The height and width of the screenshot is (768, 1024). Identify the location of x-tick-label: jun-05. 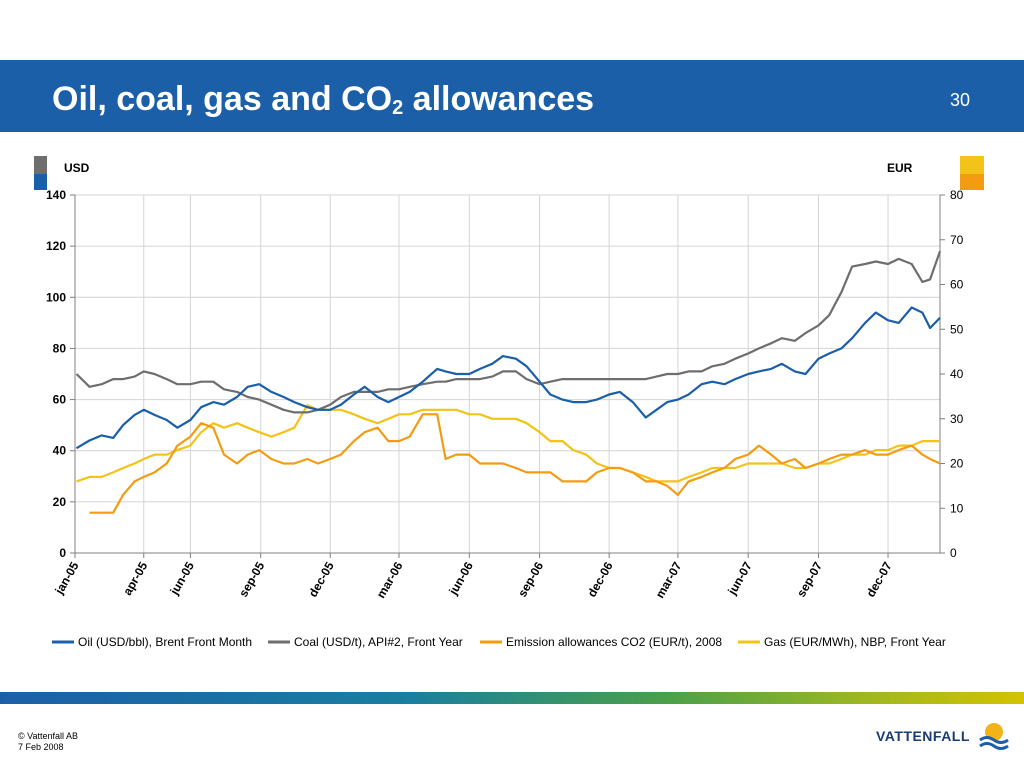
(182, 578).